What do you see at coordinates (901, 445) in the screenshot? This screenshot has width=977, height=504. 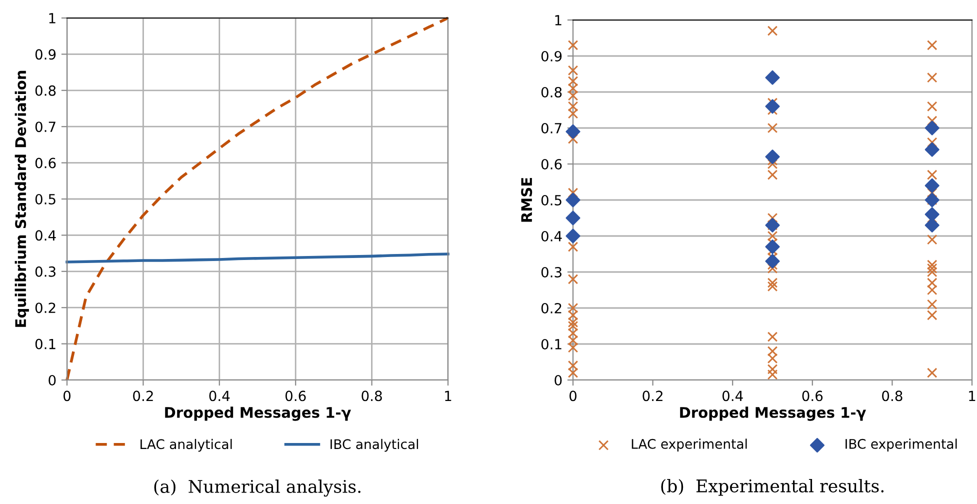 I see `legend-label: IBC experimental` at bounding box center [901, 445].